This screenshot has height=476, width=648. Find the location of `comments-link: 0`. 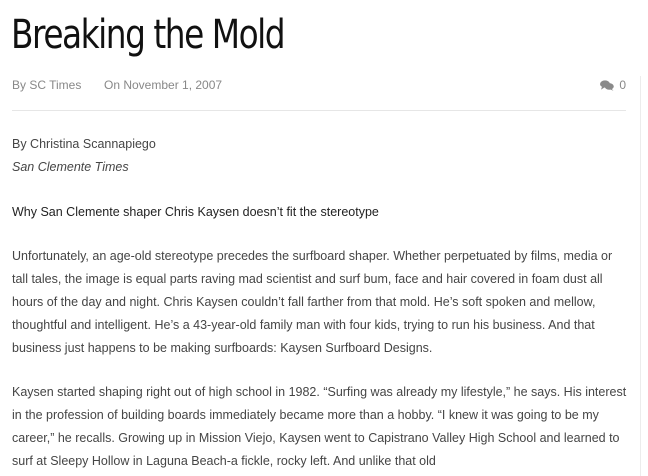

comments-link: 0 is located at coordinates (613, 85).